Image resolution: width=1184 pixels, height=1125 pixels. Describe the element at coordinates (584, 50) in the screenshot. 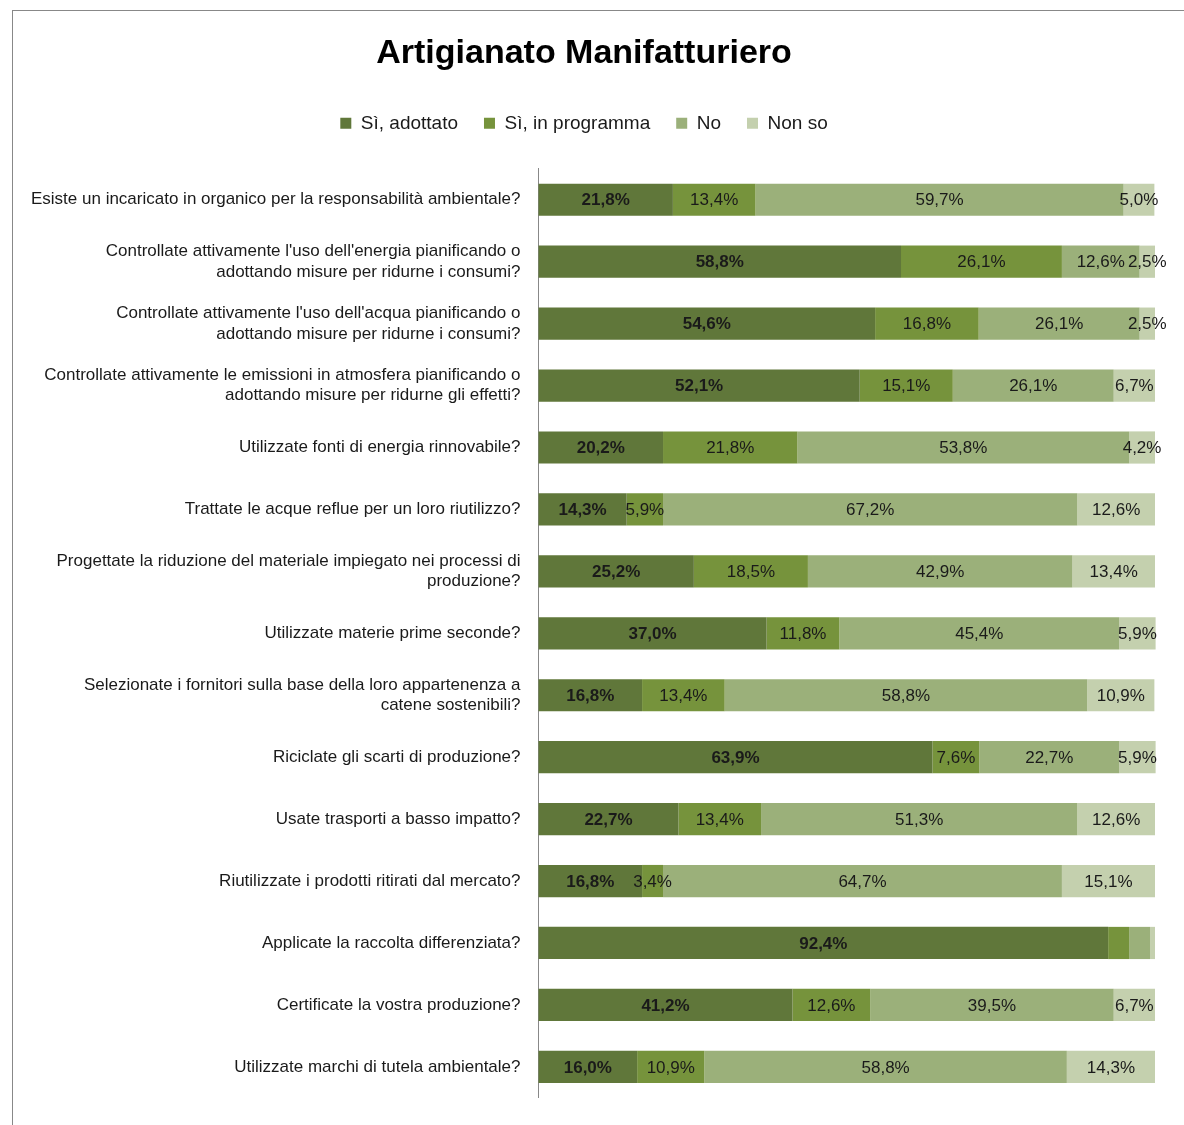

I see `chart-title: Artigianato Manifatturiero` at that location.